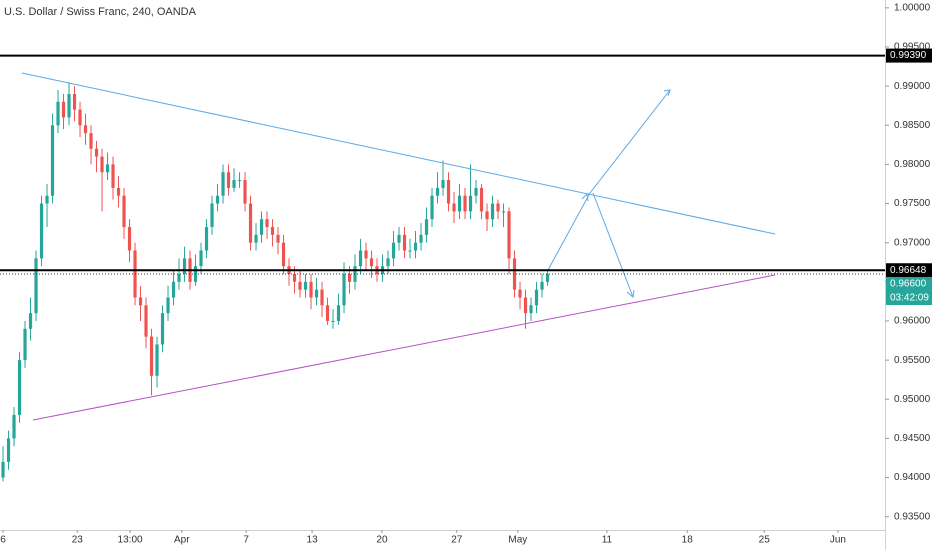  I want to click on level-label: 0.96648, so click(908, 270).